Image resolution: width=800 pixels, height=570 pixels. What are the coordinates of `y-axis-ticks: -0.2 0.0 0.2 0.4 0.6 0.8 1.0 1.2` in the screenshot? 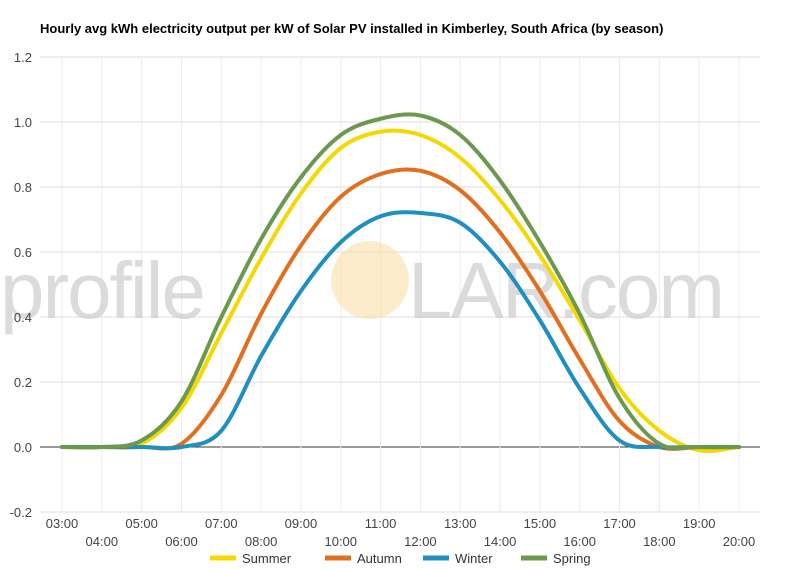 It's located at (21, 285).